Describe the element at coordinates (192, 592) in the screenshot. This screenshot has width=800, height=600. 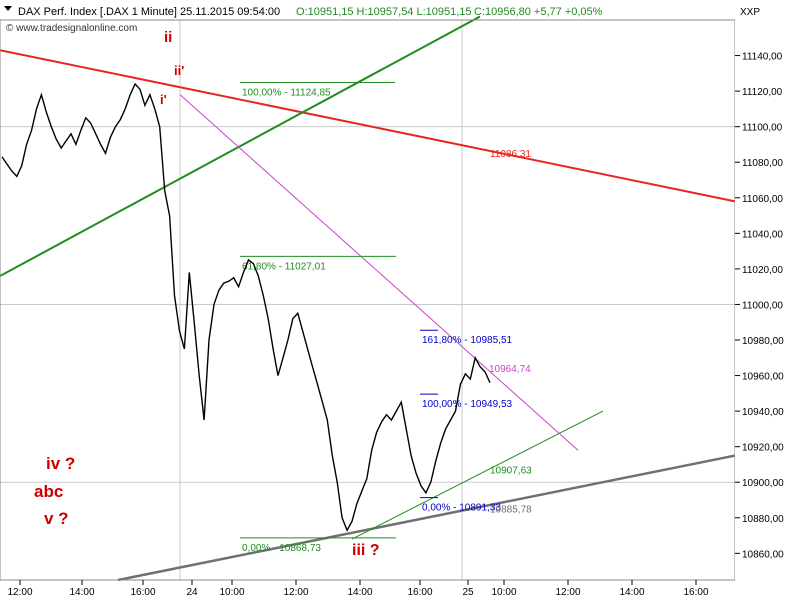
I see `x-tick-label: 24` at that location.